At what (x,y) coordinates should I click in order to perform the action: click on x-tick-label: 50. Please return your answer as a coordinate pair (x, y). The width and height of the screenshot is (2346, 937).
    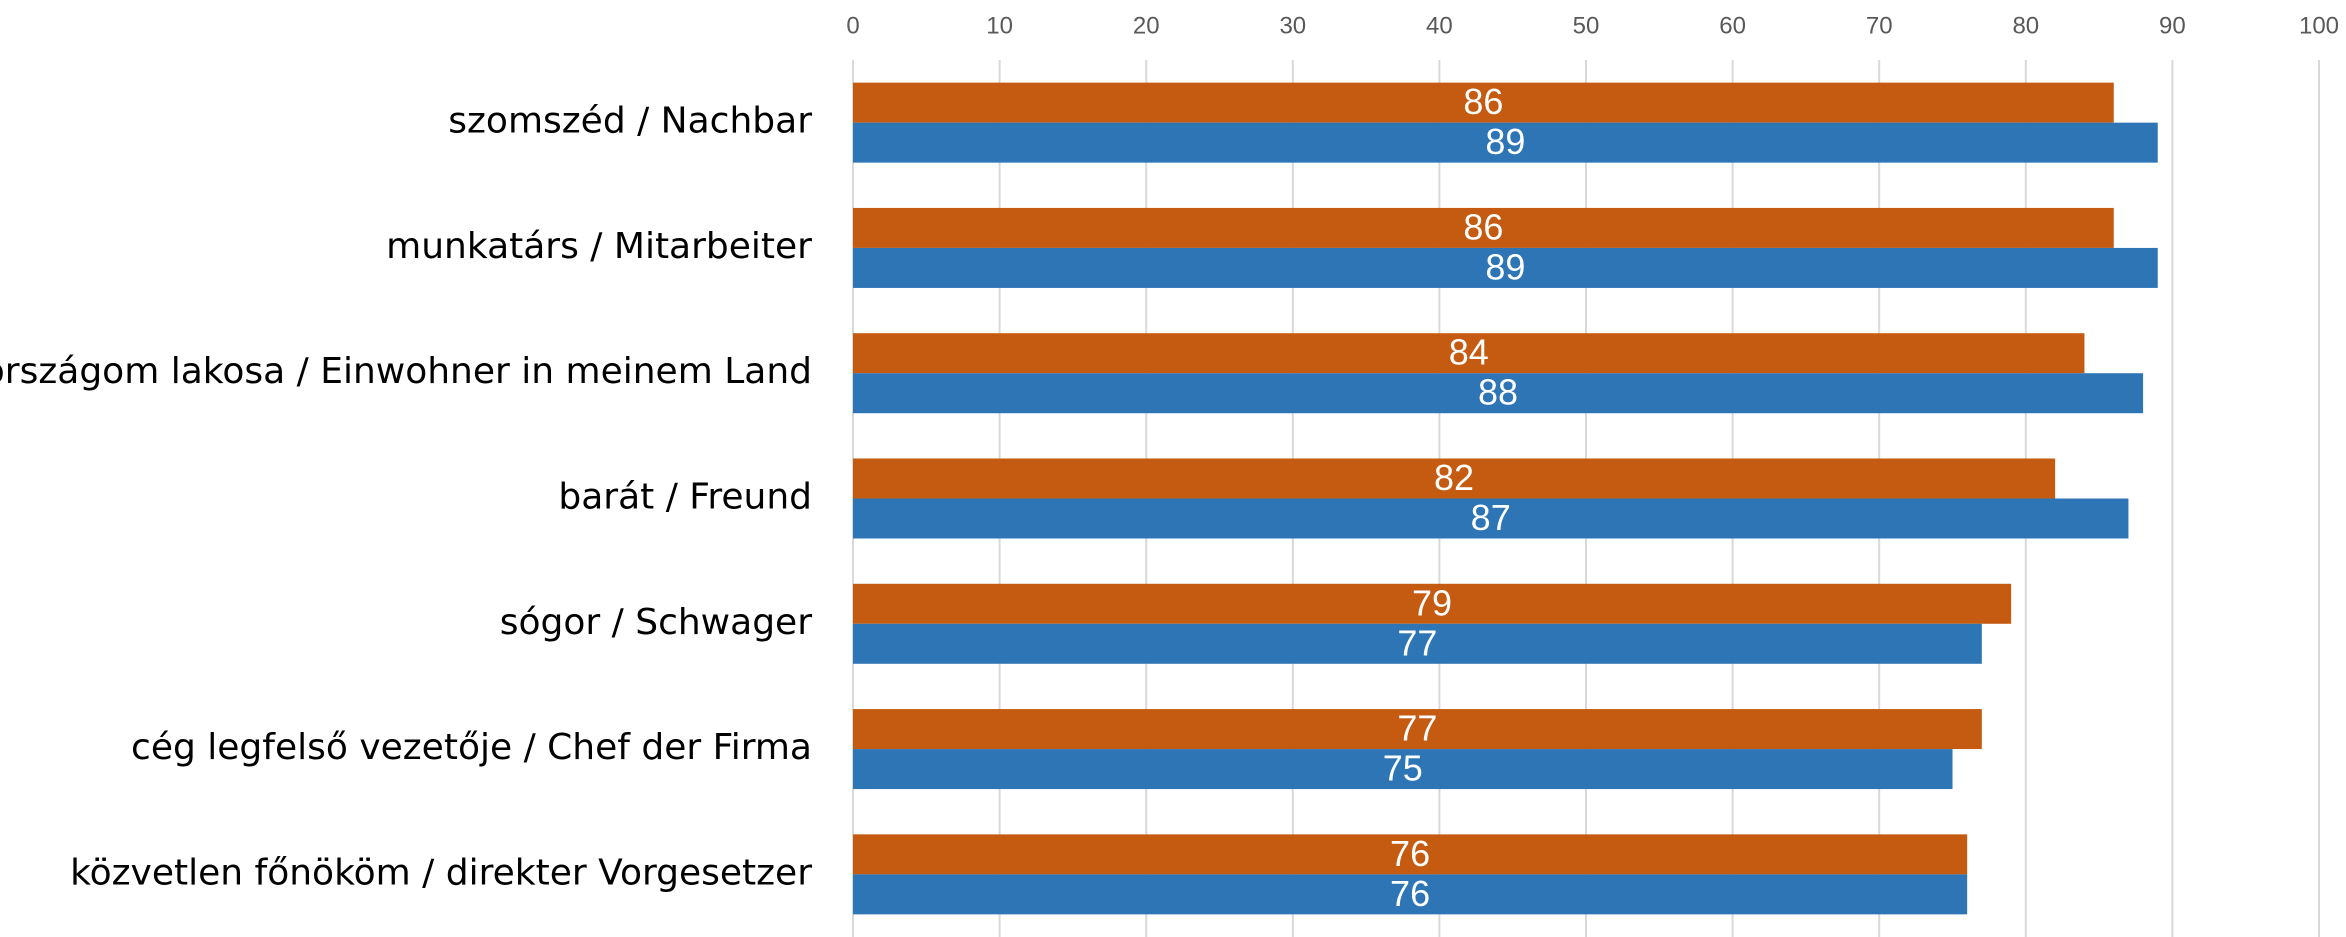
    Looking at the image, I should click on (1586, 25).